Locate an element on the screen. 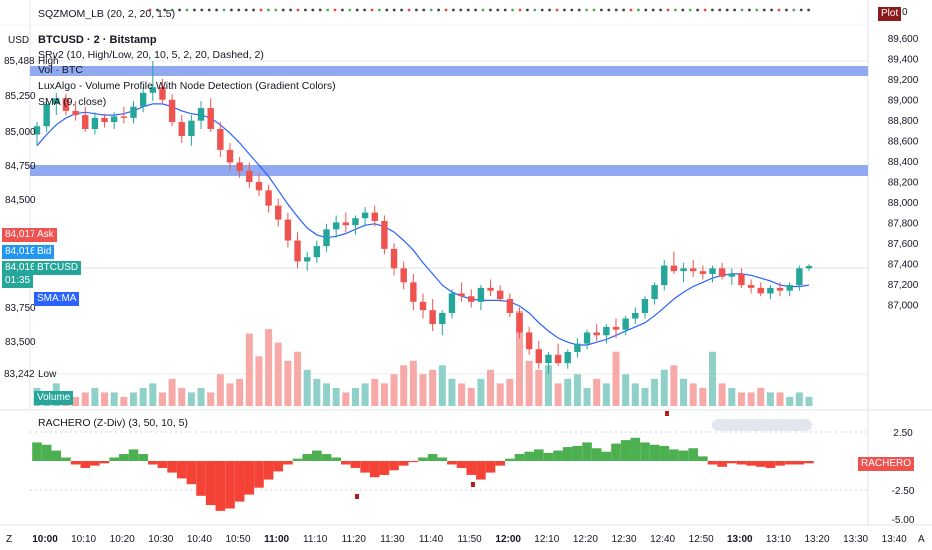 This screenshot has height=550, width=932. symbol-title: BTCUSD · 2 · Bitstamp is located at coordinates (97, 40).